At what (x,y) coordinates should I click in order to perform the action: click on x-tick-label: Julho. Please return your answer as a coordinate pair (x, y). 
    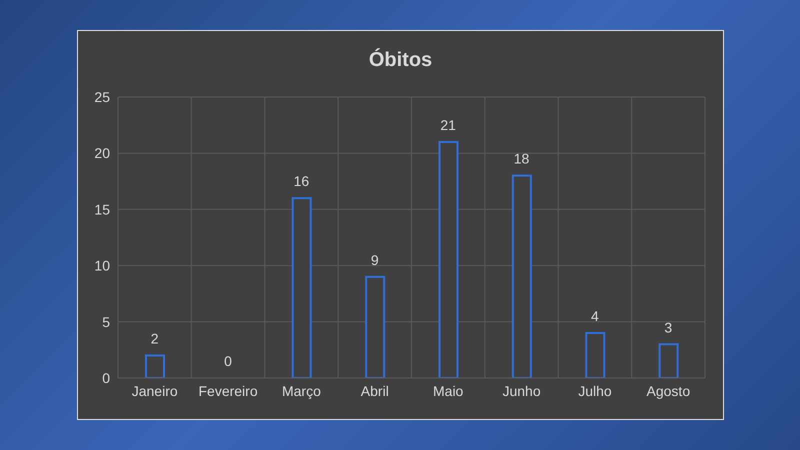
    Looking at the image, I should click on (595, 390).